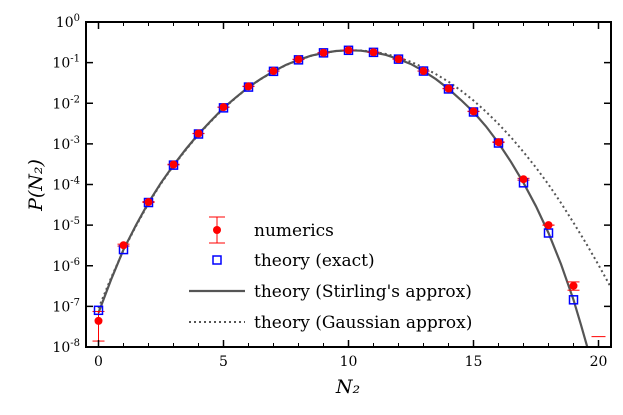 Image resolution: width=623 pixels, height=415 pixels. I want to click on x-tick-label: 0, so click(98, 362).